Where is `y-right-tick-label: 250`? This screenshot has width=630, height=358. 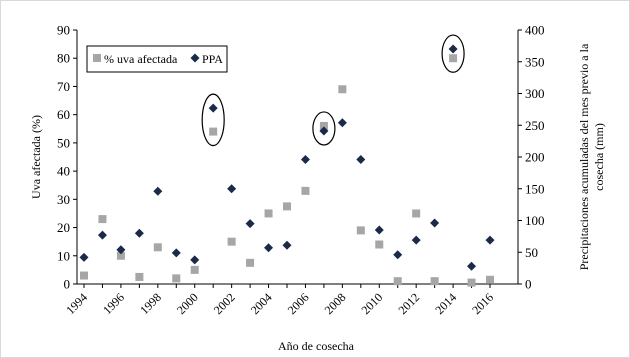
y-right-tick-label: 250 is located at coordinates (535, 125).